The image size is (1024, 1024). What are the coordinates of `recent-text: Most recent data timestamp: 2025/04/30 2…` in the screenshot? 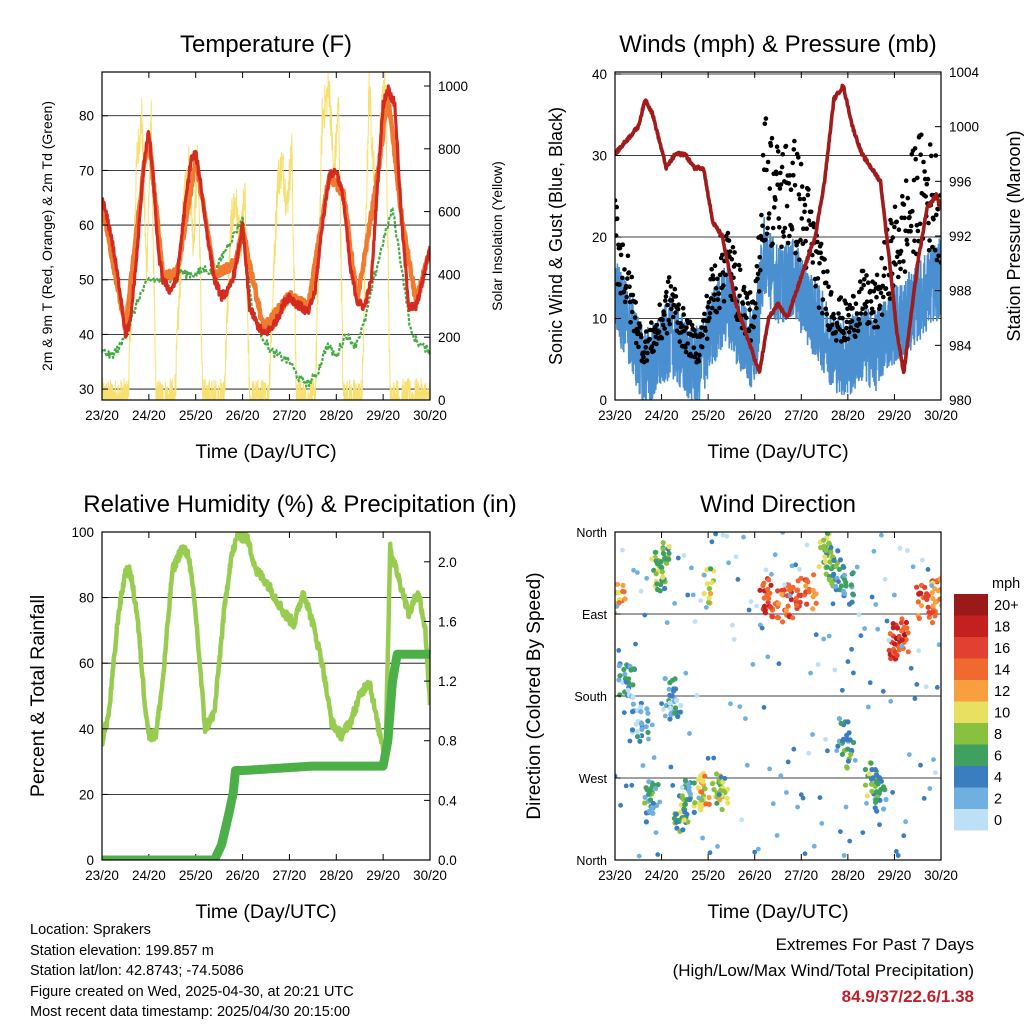 It's located at (190, 1012).